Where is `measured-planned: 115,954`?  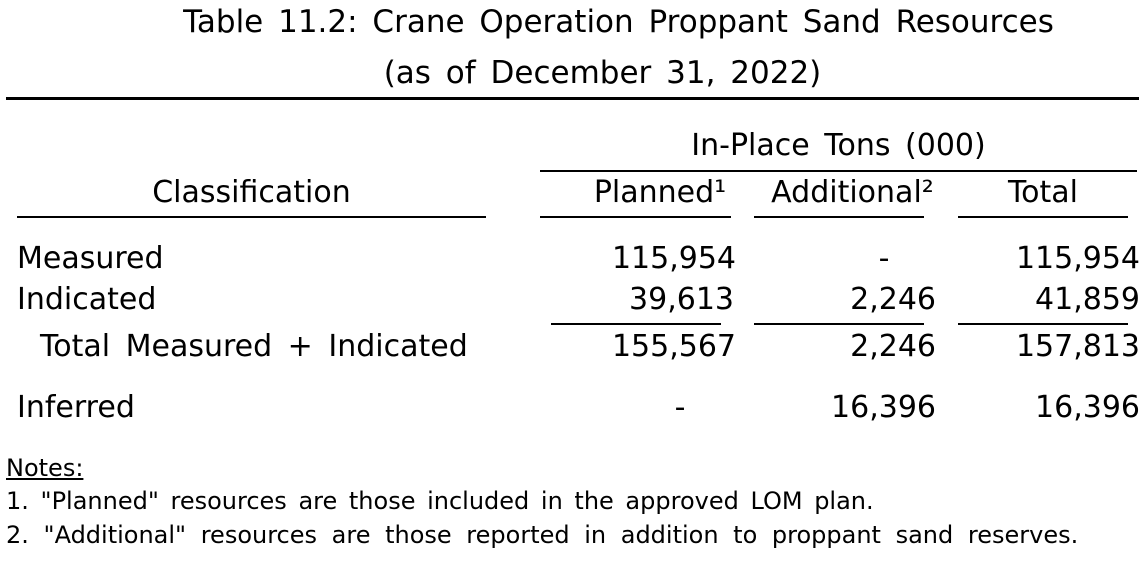 measured-planned: 115,954 is located at coordinates (673, 258).